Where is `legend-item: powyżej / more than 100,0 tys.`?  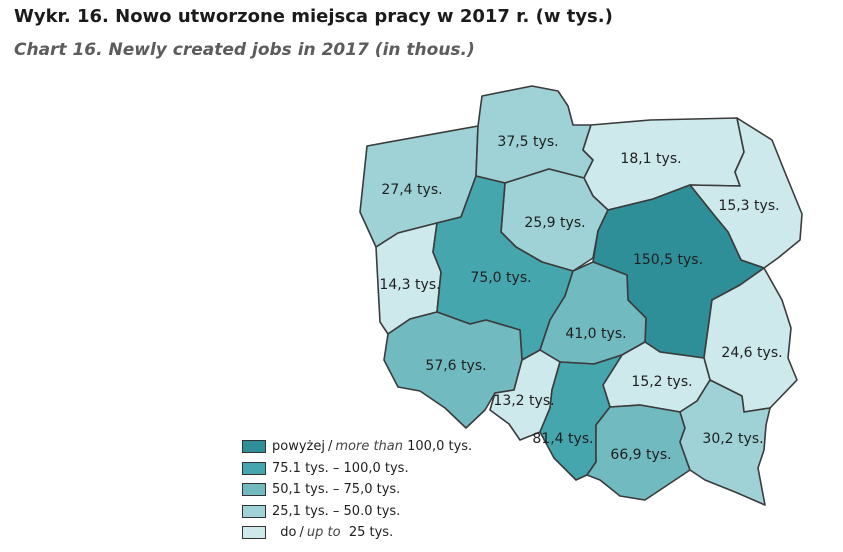 legend-item: powyżej / more than 100,0 tys. is located at coordinates (357, 447).